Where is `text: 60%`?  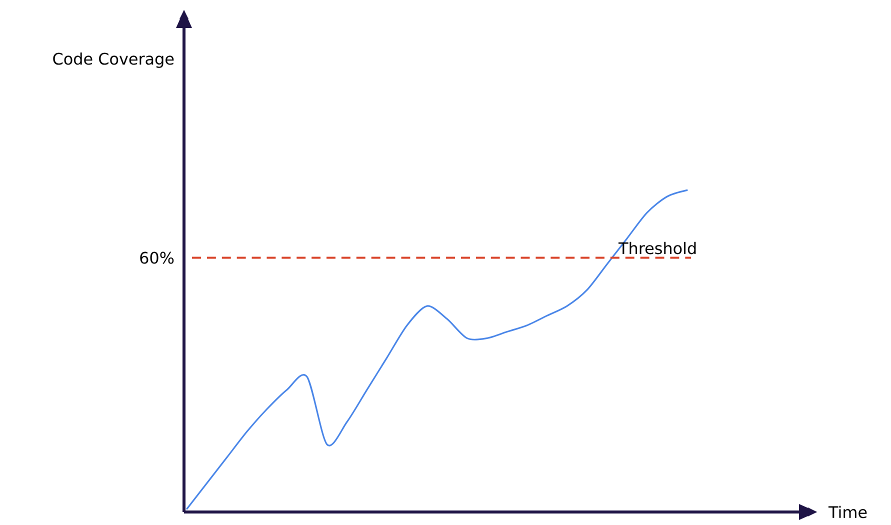 text: 60% is located at coordinates (157, 258).